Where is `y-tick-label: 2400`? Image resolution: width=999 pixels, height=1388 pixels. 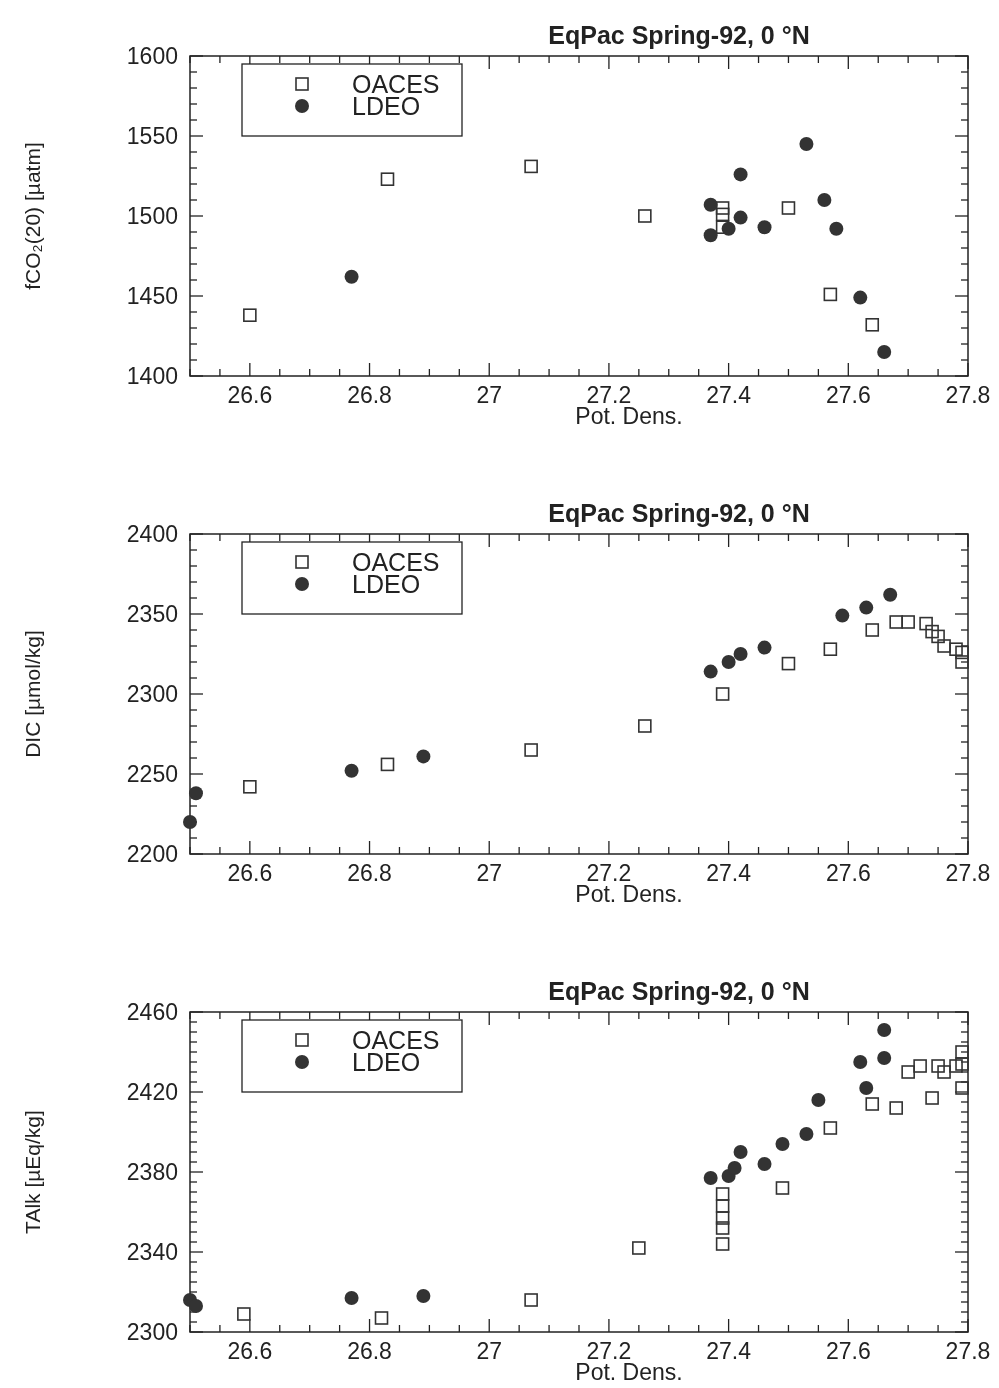 y-tick-label: 2400 is located at coordinates (152, 534).